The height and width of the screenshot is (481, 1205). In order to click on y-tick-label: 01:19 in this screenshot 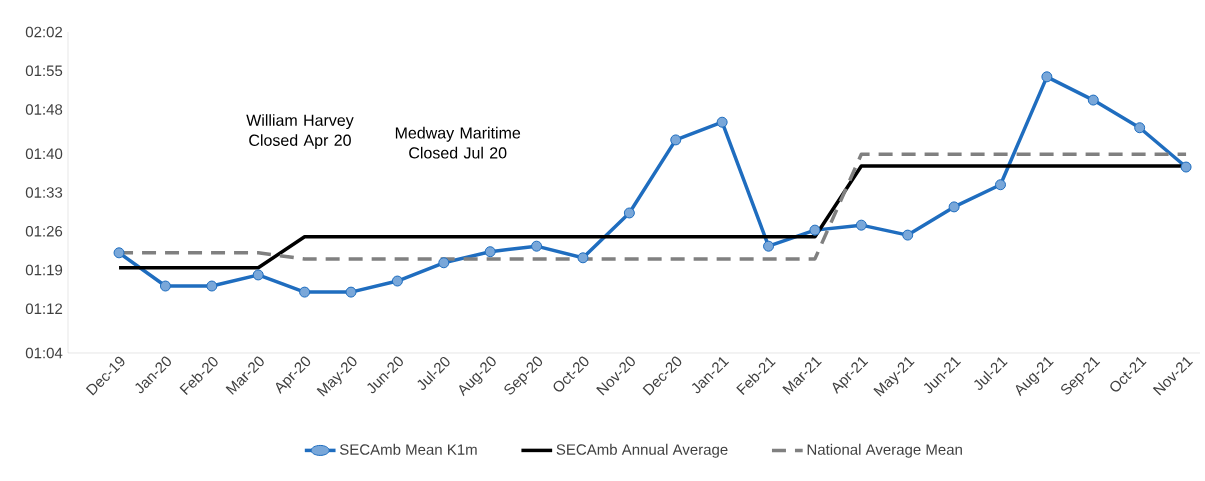, I will do `click(44, 270)`.